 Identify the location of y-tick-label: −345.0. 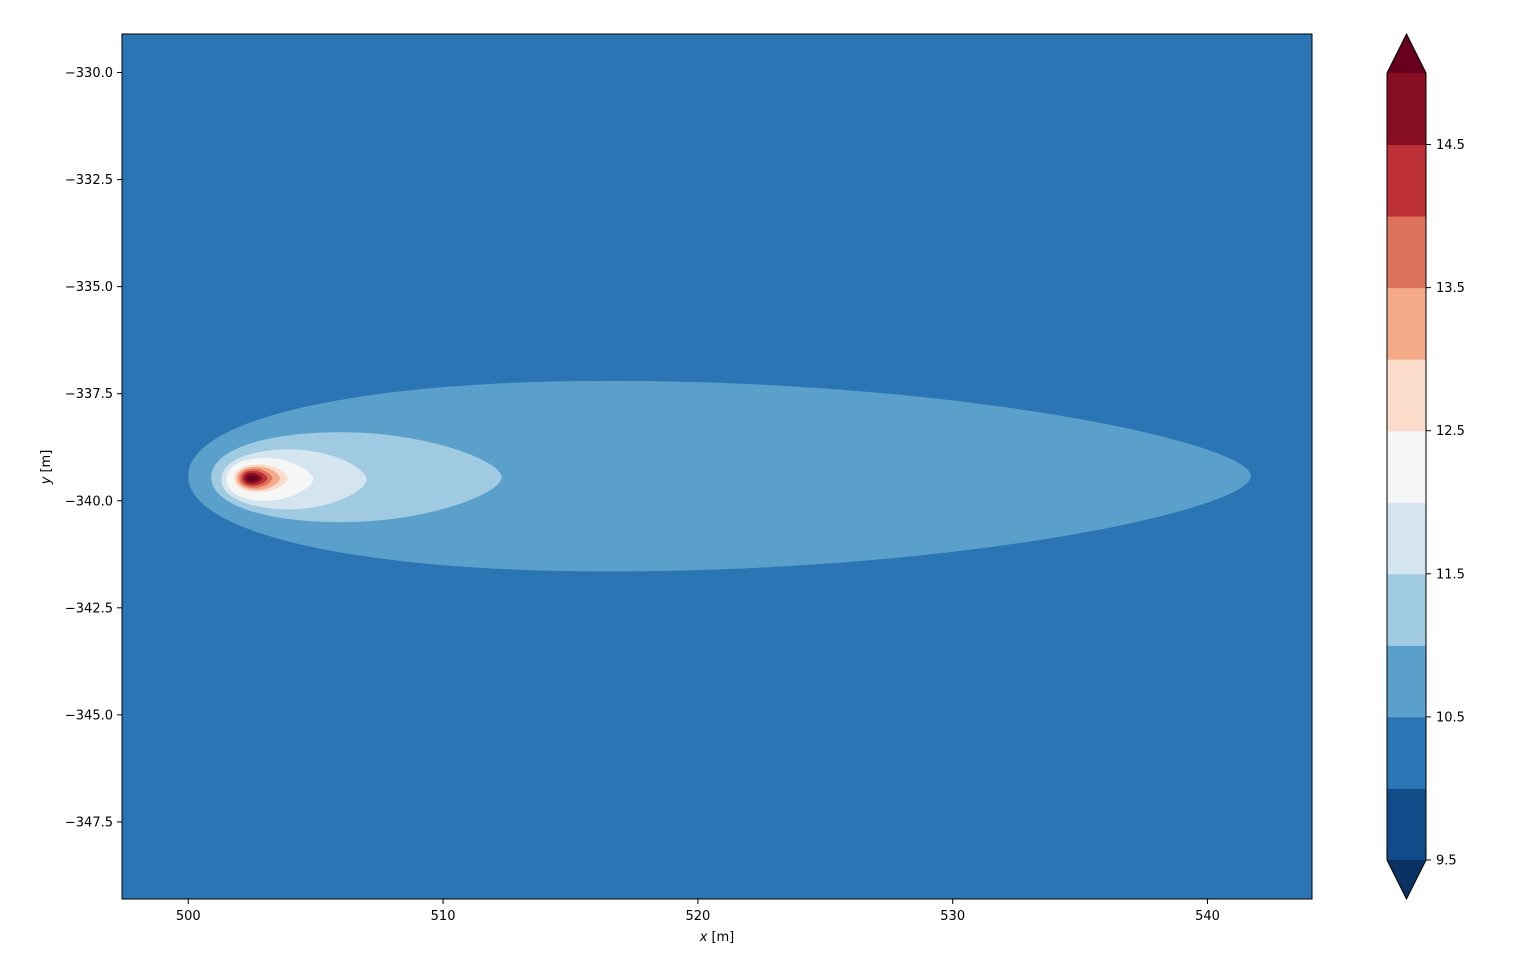
(89, 715).